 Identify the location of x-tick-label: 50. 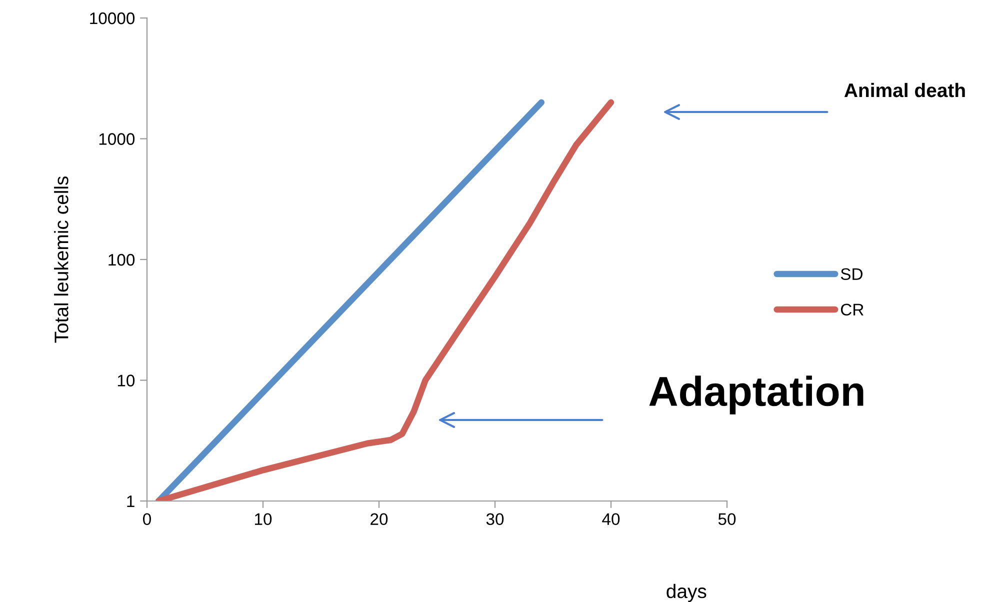
(727, 519).